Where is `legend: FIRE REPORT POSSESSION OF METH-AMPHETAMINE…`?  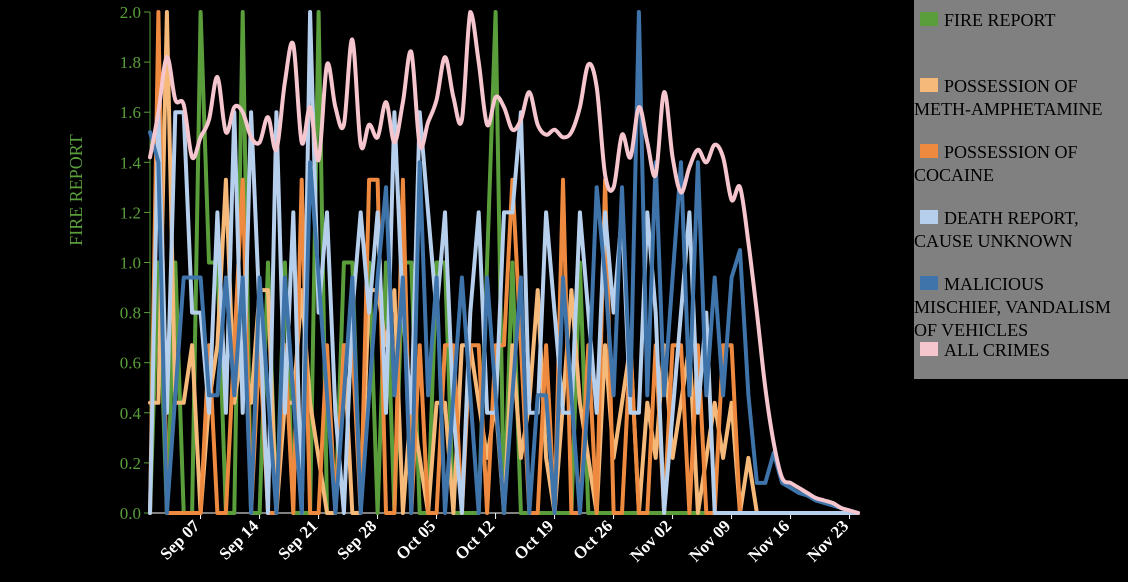 legend: FIRE REPORT POSSESSION OF METH-AMPHETAMINE… is located at coordinates (1021, 189).